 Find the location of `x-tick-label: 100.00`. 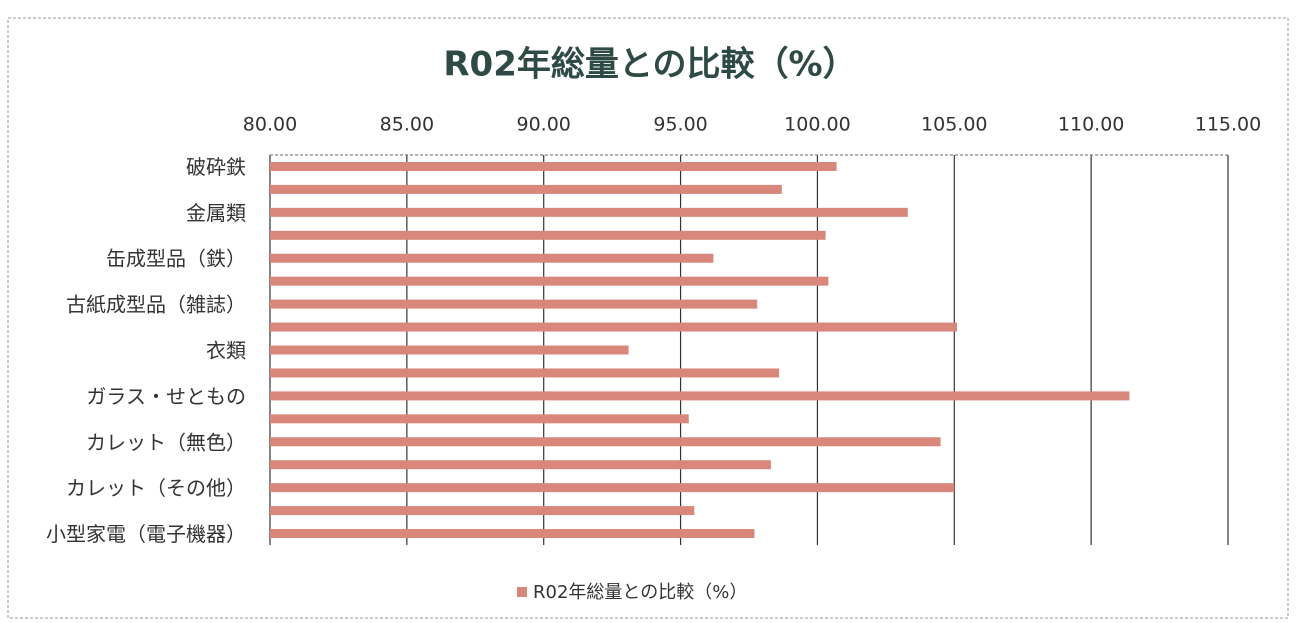

x-tick-label: 100.00 is located at coordinates (817, 125).